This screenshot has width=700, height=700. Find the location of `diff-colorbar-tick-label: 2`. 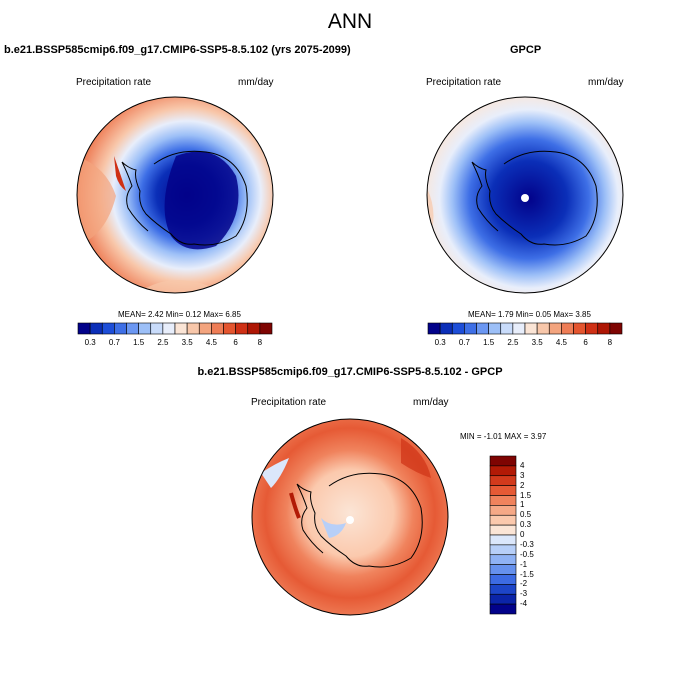

diff-colorbar-tick-label: 2 is located at coordinates (522, 485).